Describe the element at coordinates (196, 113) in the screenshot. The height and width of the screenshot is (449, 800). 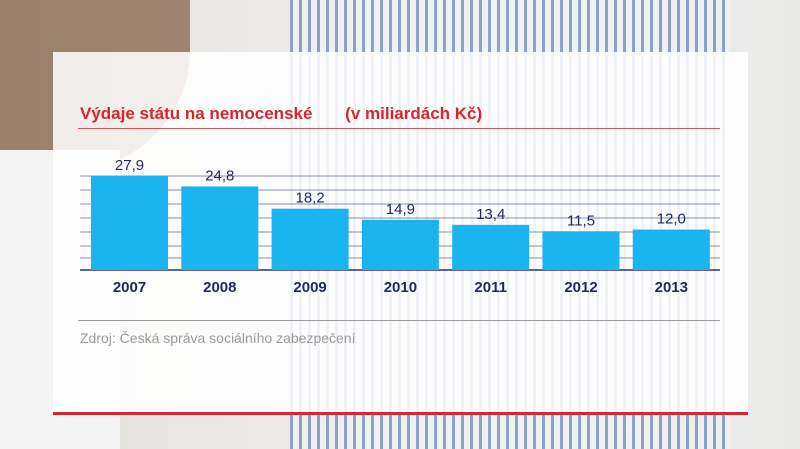
I see `chart-title-text: Výdaje státu na nemocenské` at that location.